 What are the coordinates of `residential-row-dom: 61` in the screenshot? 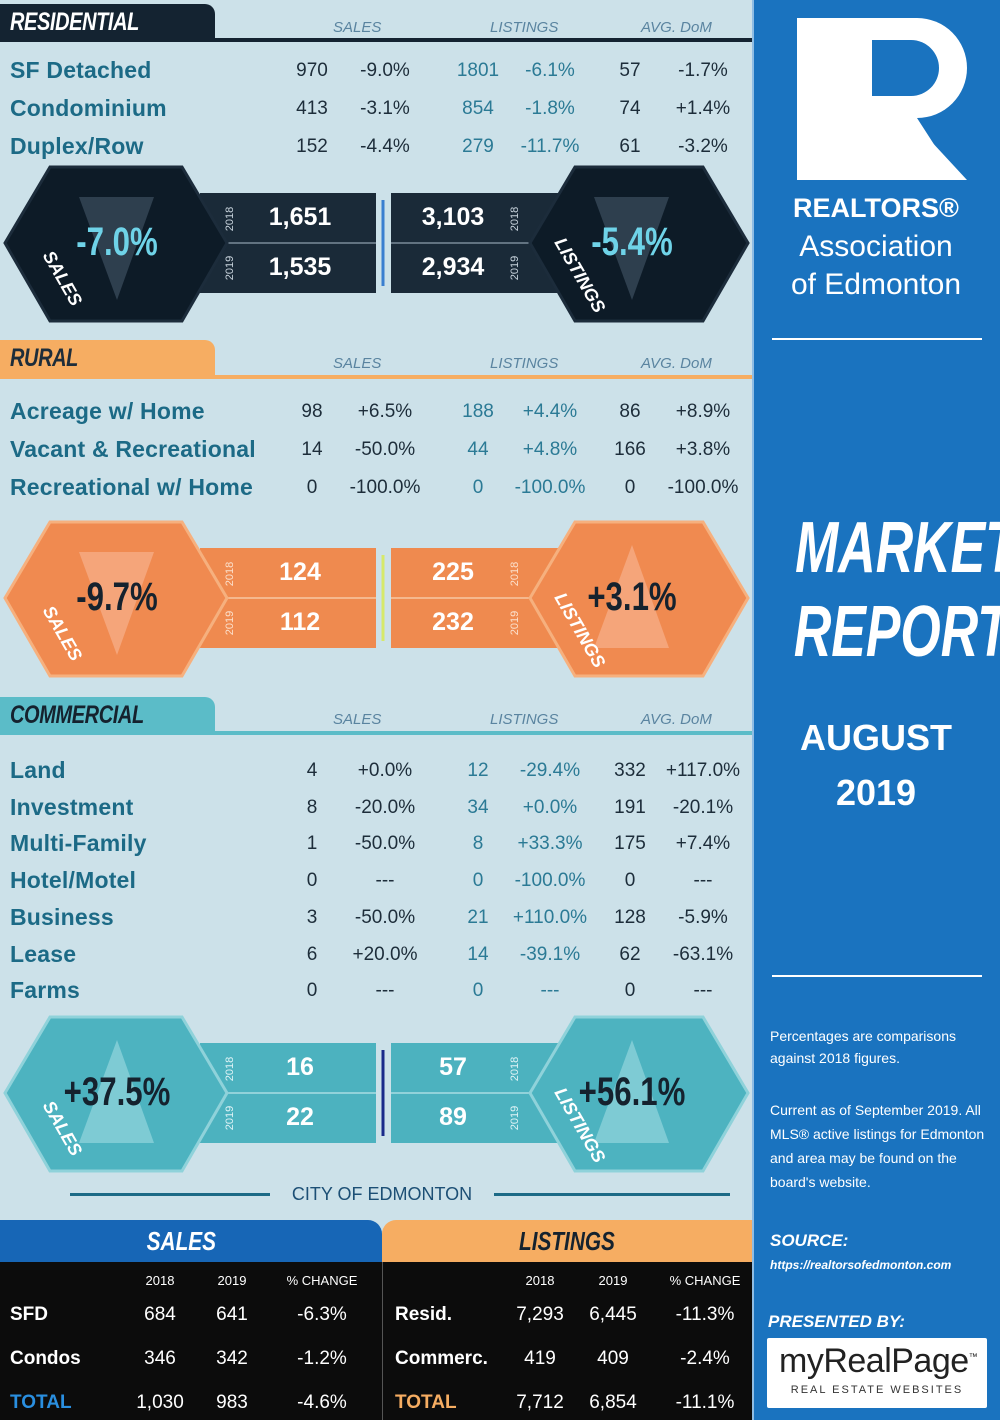 It's located at (630, 146).